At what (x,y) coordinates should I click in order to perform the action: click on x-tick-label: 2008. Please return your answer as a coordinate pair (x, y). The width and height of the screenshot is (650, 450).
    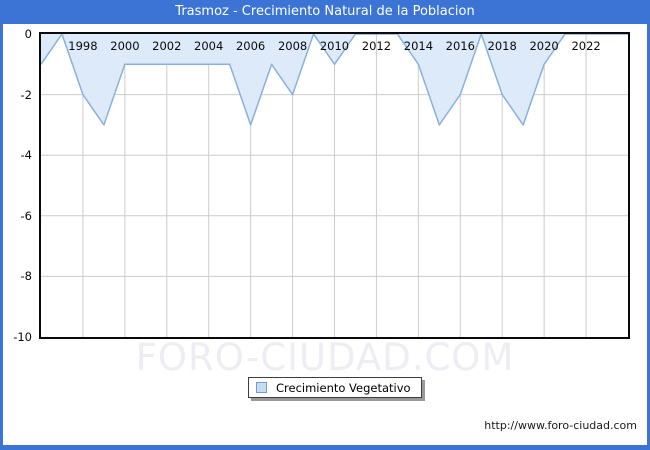
    Looking at the image, I should click on (292, 46).